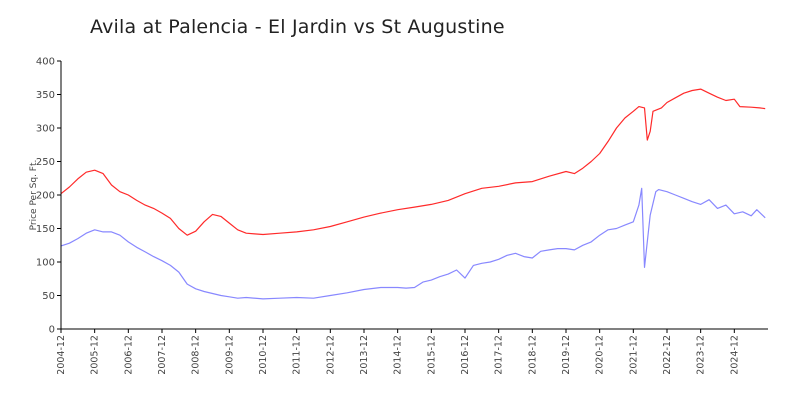  Describe the element at coordinates (364, 355) in the screenshot. I see `x-tick-label: 2013-12` at that location.